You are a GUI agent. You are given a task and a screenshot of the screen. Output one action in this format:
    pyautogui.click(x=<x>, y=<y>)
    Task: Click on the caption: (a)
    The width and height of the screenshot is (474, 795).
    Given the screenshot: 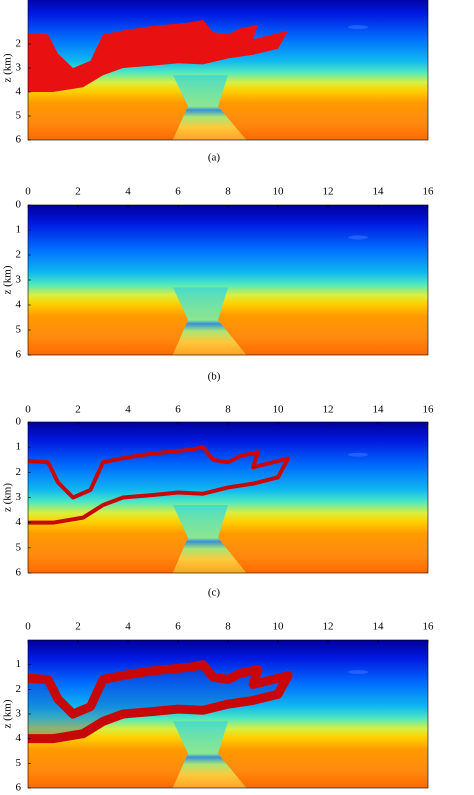 What is the action you would take?
    pyautogui.click(x=214, y=158)
    